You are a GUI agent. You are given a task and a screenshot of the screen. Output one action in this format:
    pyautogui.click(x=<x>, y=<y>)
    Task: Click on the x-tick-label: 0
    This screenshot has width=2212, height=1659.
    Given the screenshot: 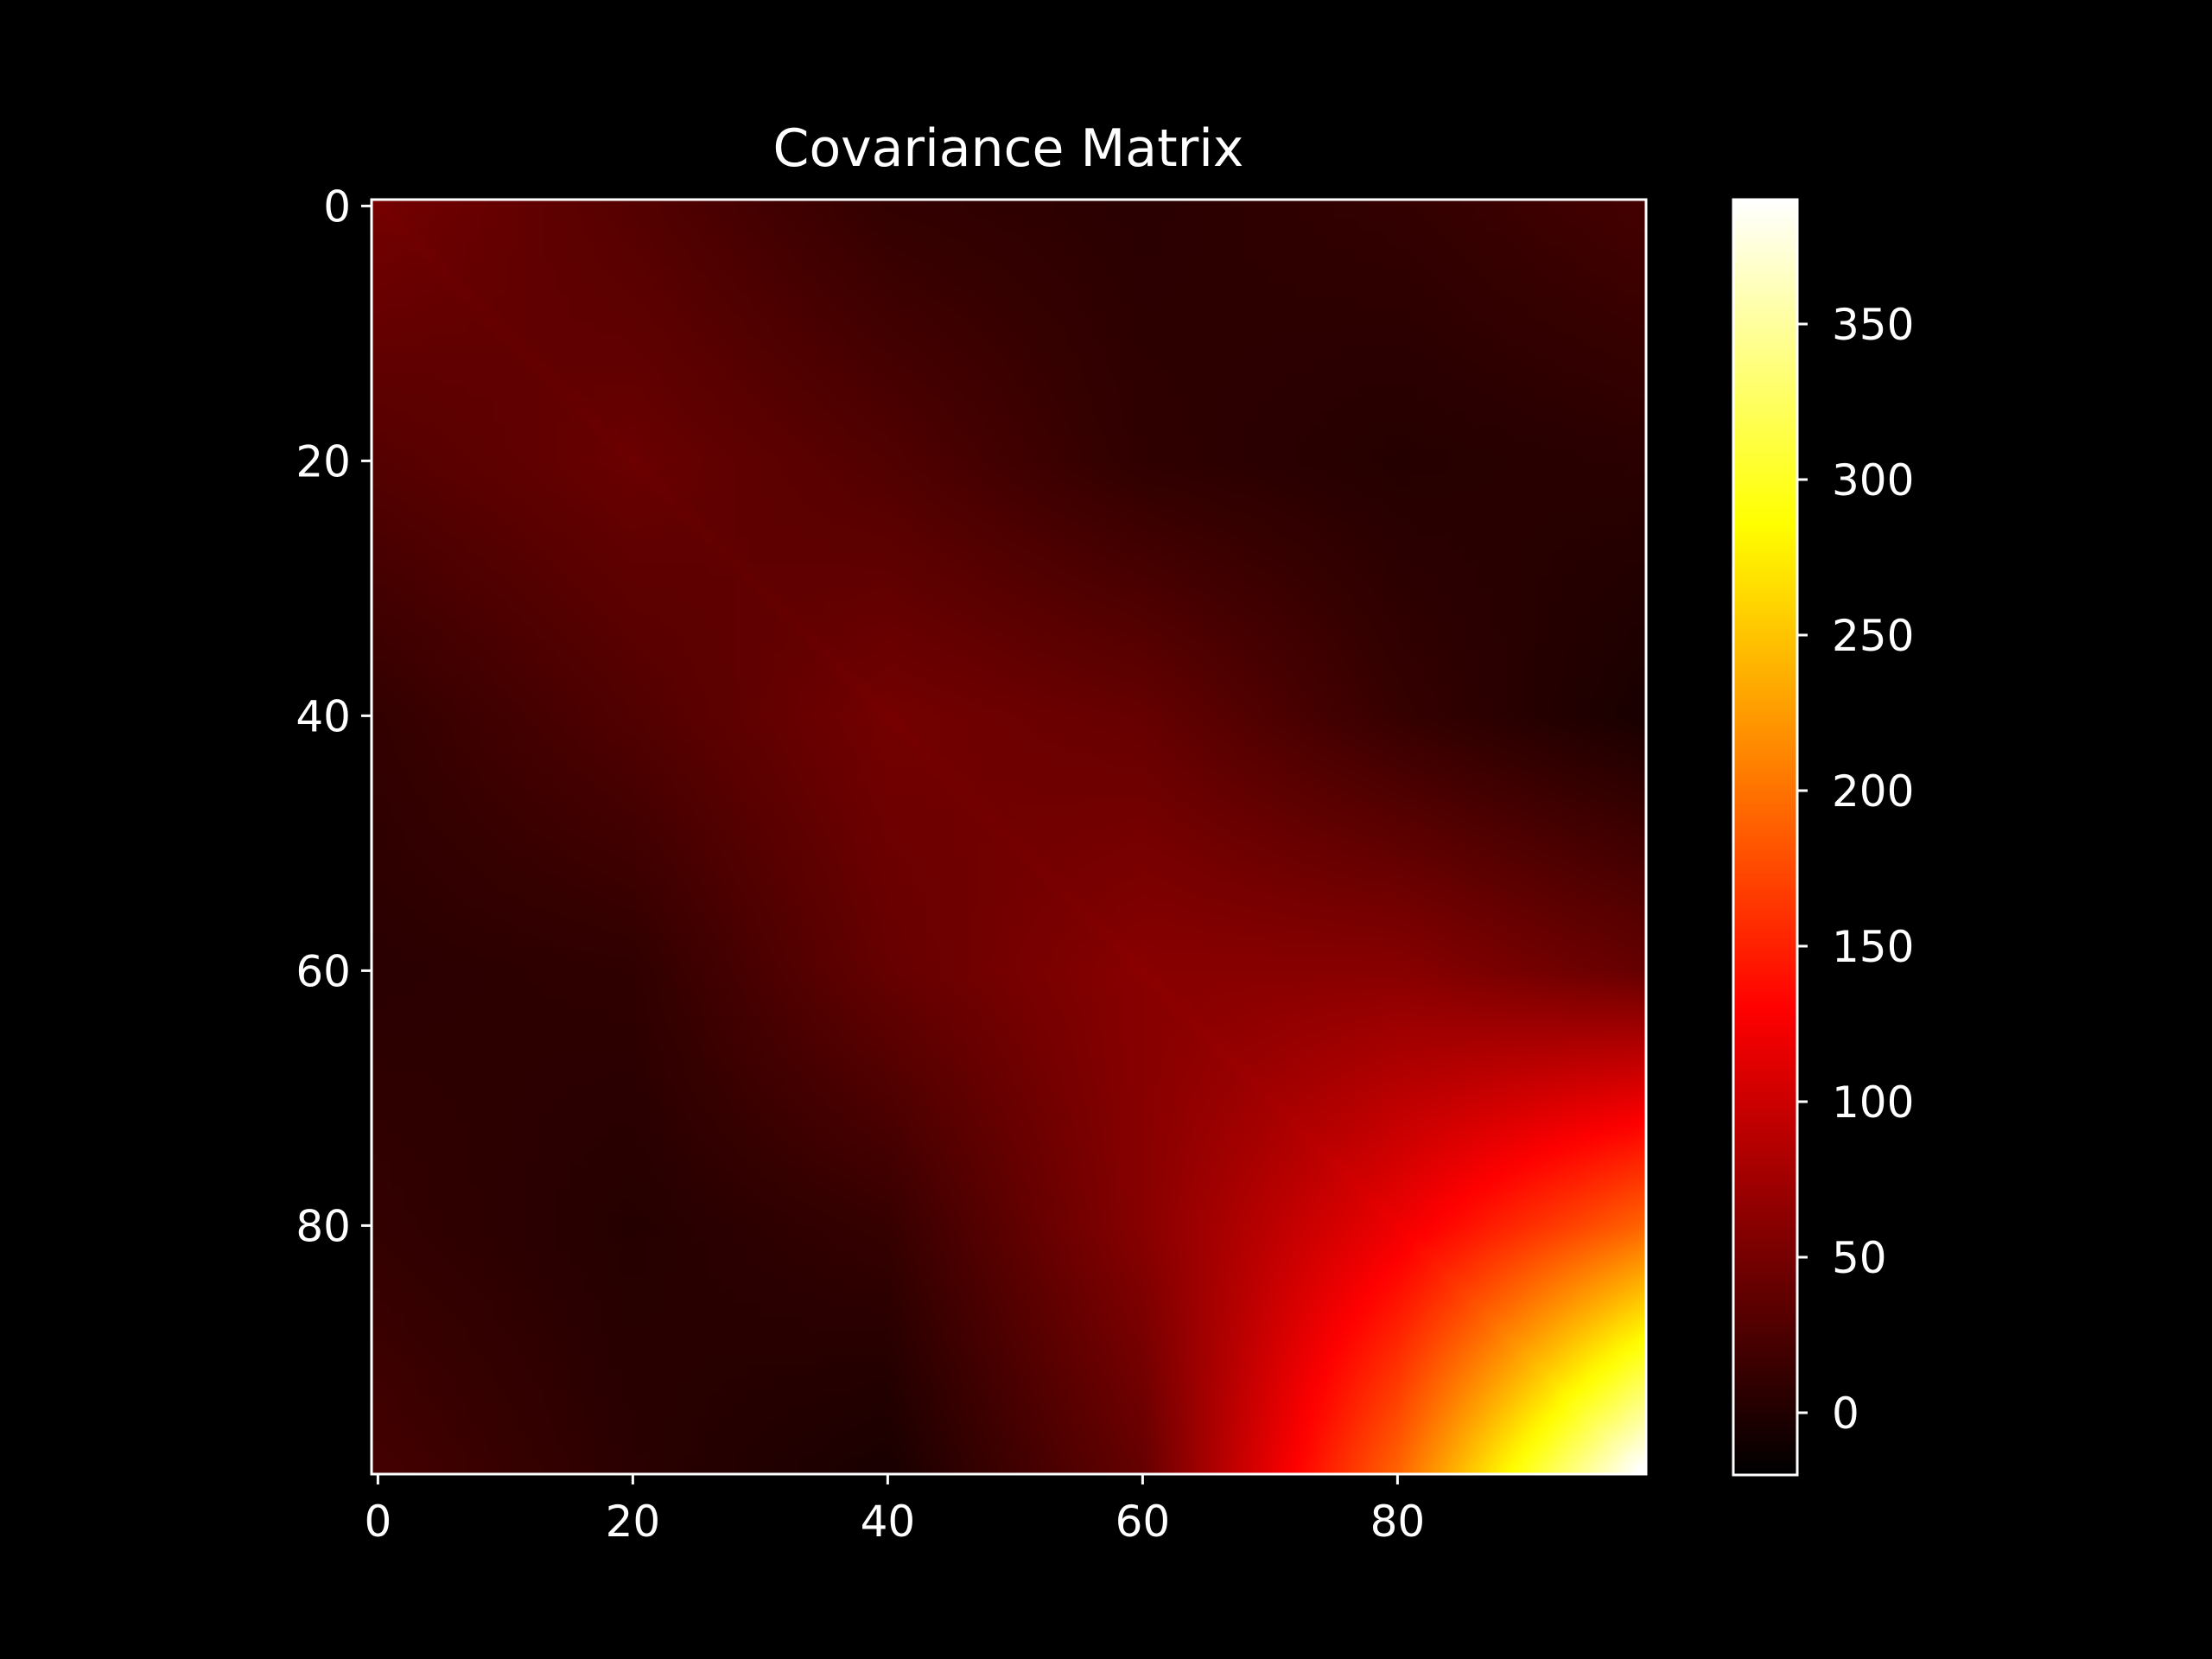 What is the action you would take?
    pyautogui.click(x=377, y=1522)
    